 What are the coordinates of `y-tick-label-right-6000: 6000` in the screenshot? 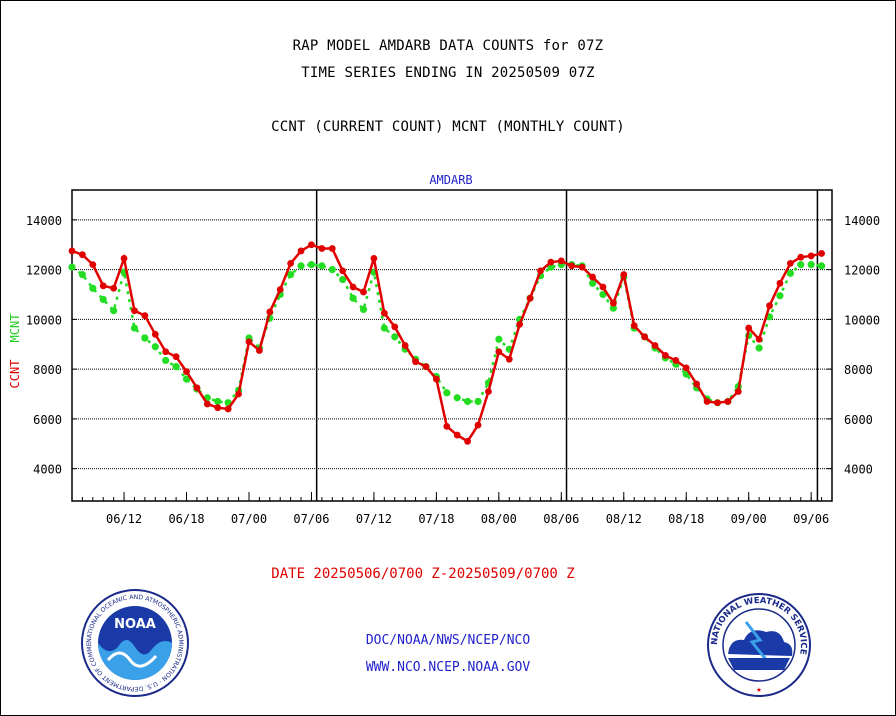 It's located at (858, 420).